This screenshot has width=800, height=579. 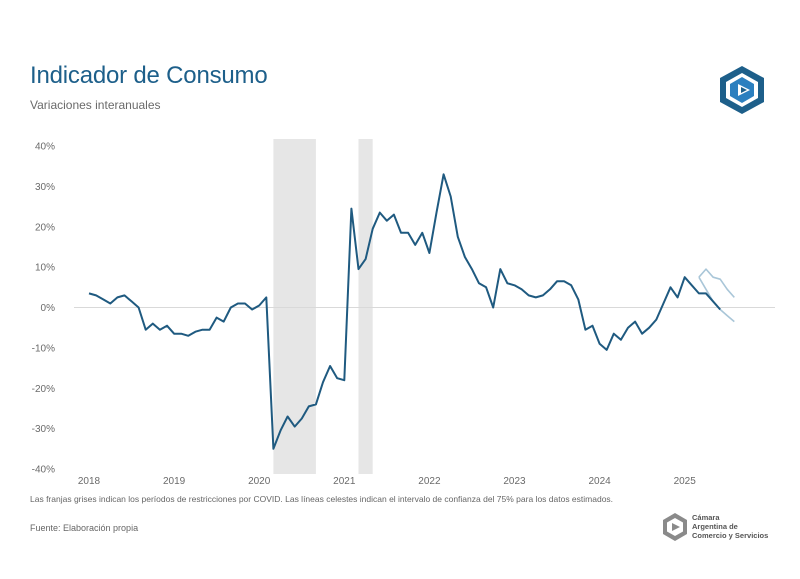 What do you see at coordinates (259, 481) in the screenshot?
I see `x-tick-label: 2020` at bounding box center [259, 481].